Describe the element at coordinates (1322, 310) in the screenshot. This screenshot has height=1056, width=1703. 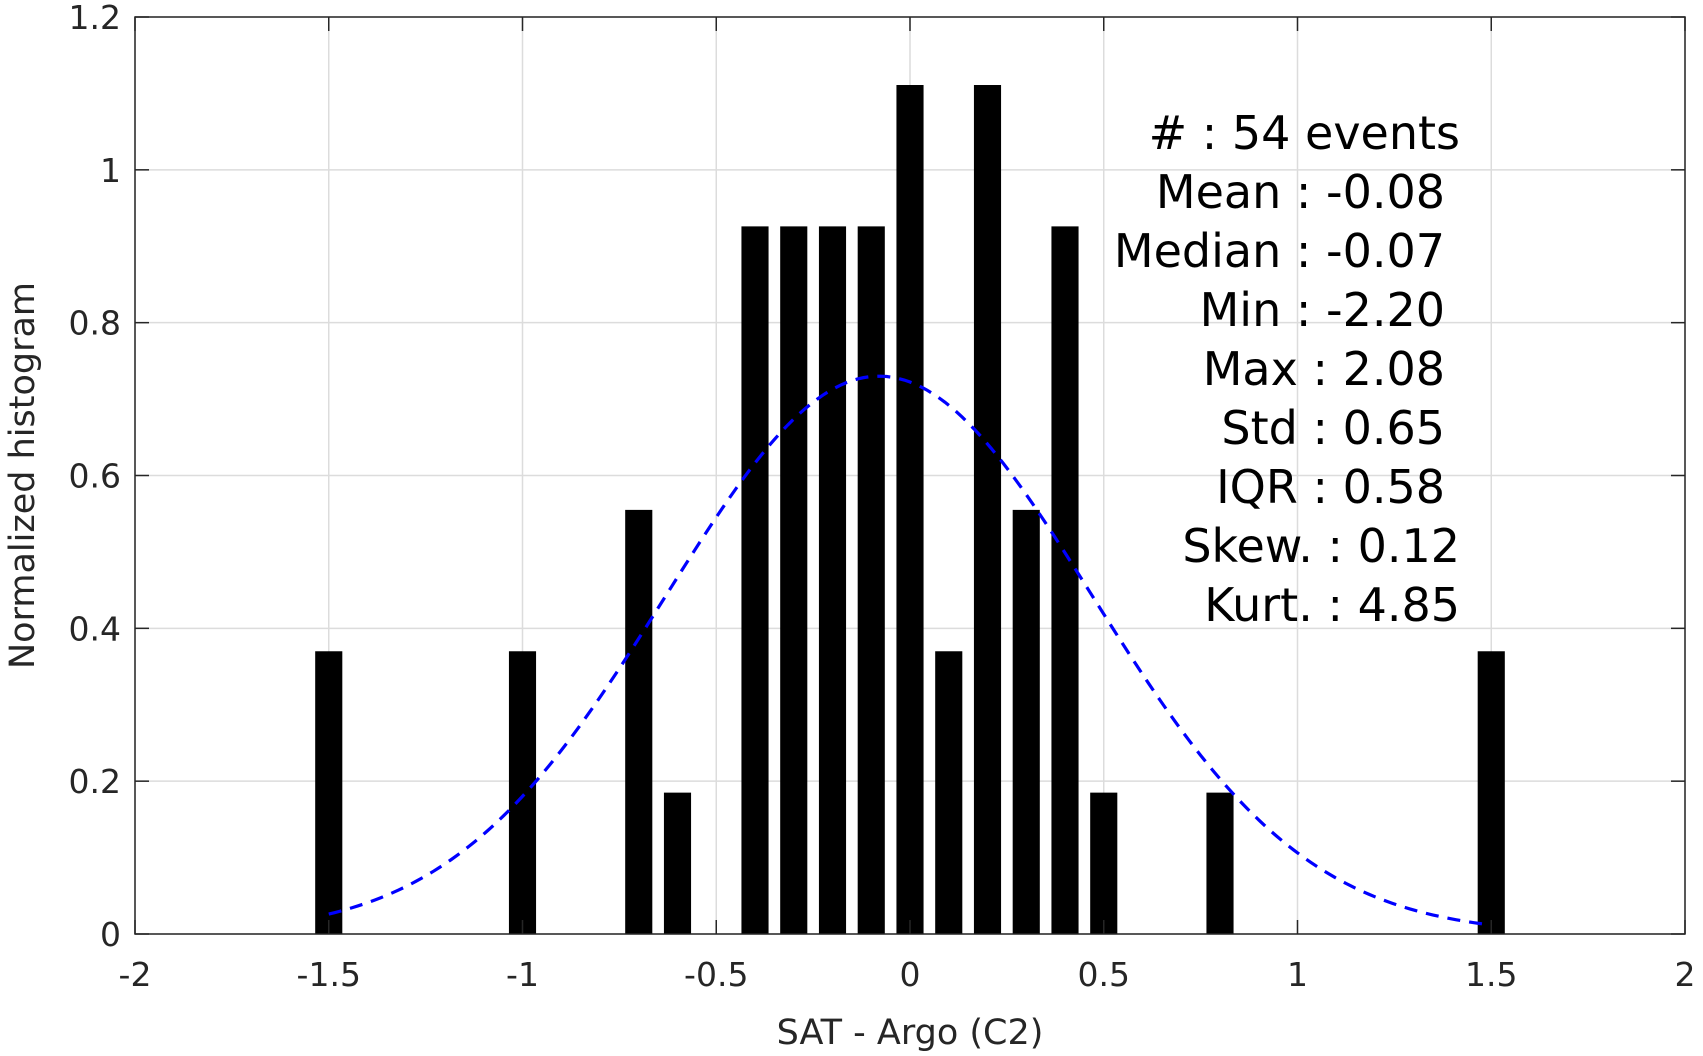
I see `stat-line: Min : -2.20` at that location.